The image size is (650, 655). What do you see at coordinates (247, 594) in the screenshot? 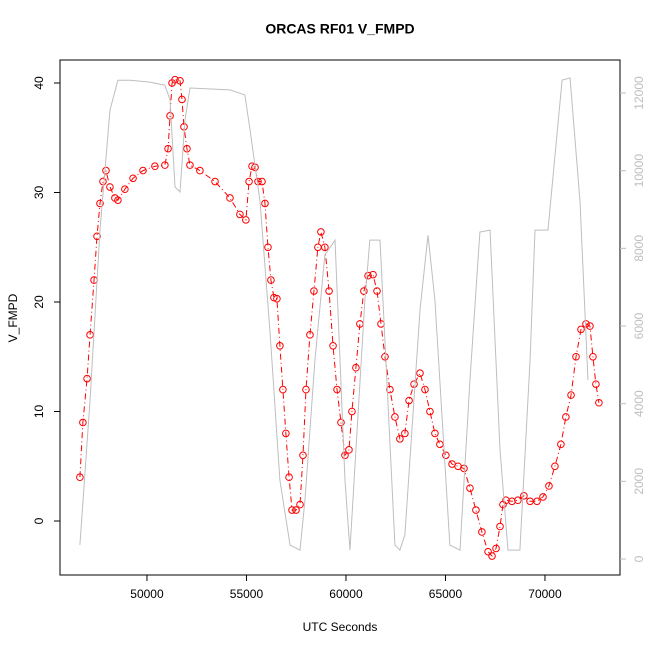
I see `x-tick-label: 55000` at bounding box center [247, 594].